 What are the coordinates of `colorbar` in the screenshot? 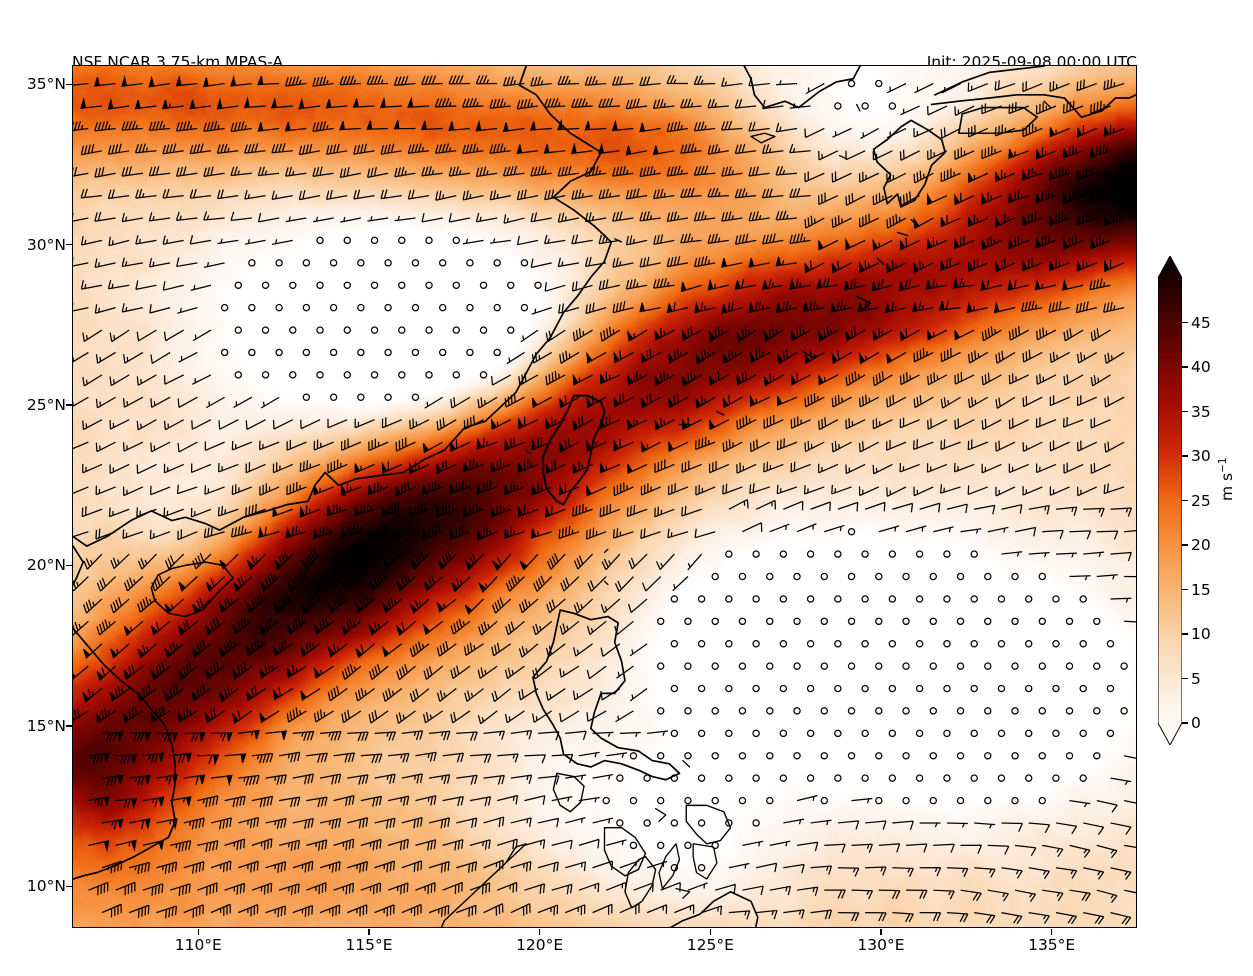 It's located at (1170, 500).